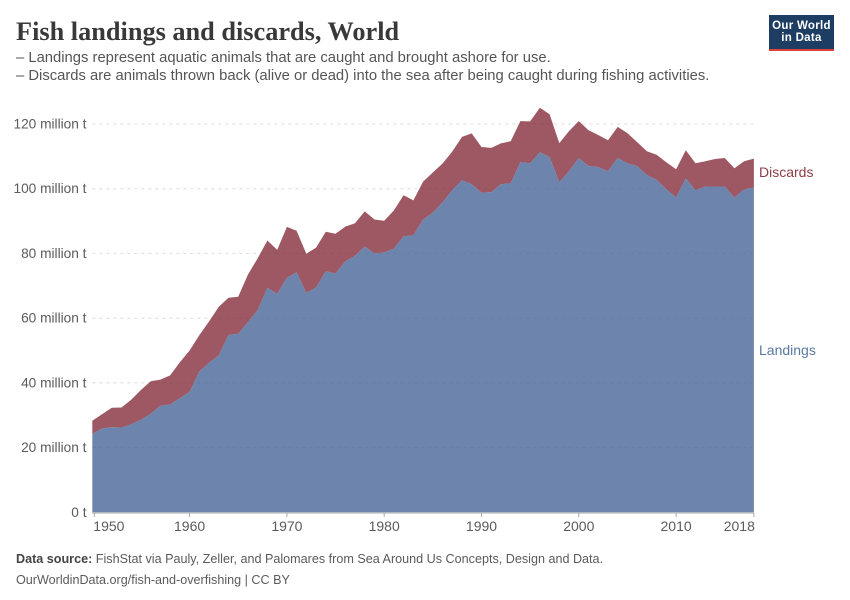 The height and width of the screenshot is (600, 850). What do you see at coordinates (49, 124) in the screenshot?
I see `svg-text: 120 million t` at bounding box center [49, 124].